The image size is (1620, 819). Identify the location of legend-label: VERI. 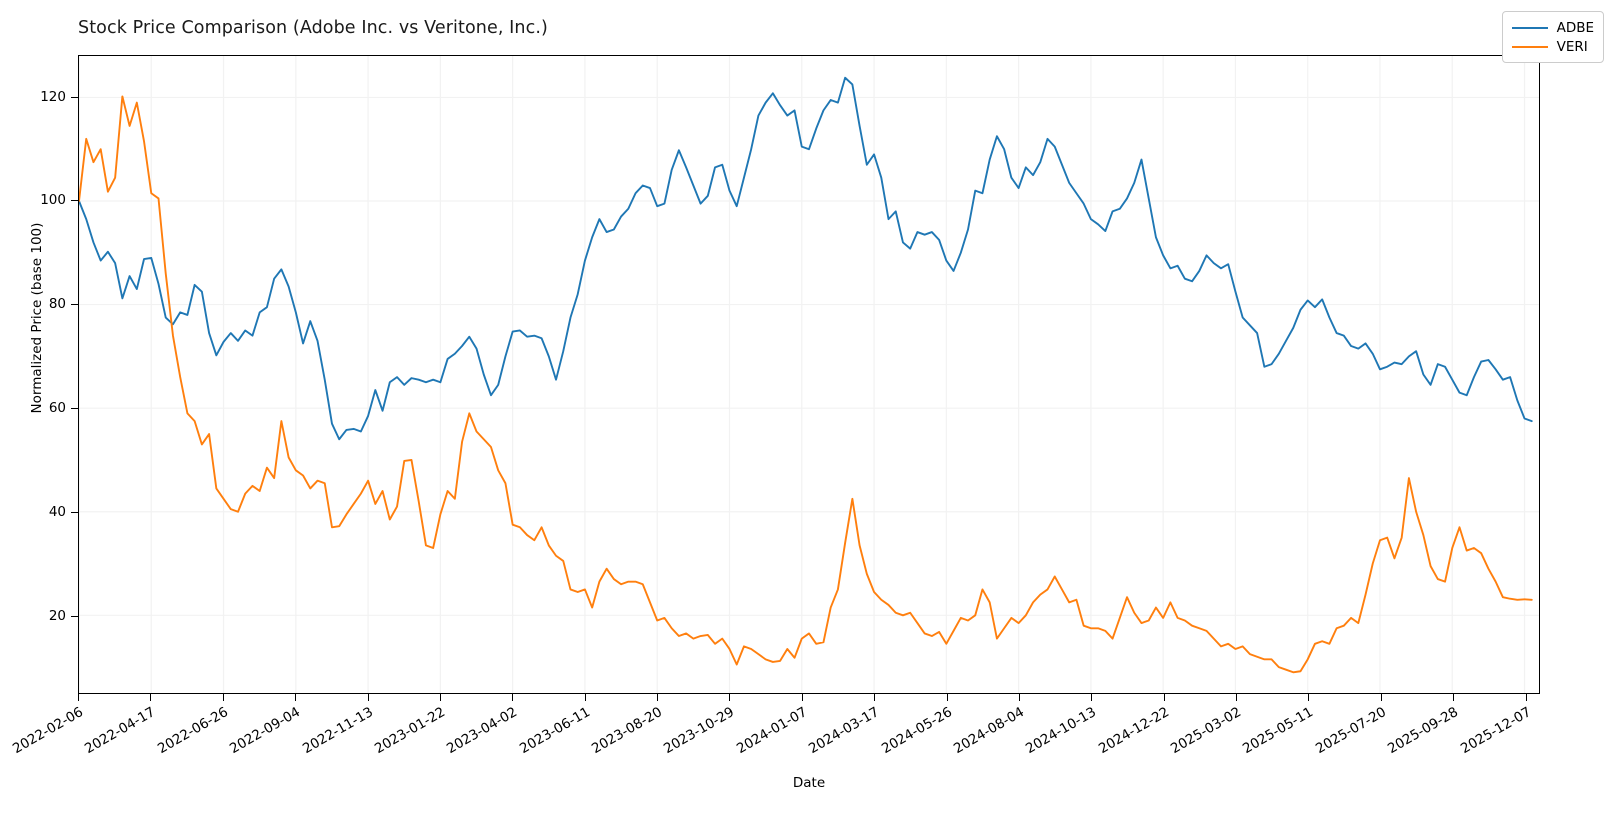
(1572, 46).